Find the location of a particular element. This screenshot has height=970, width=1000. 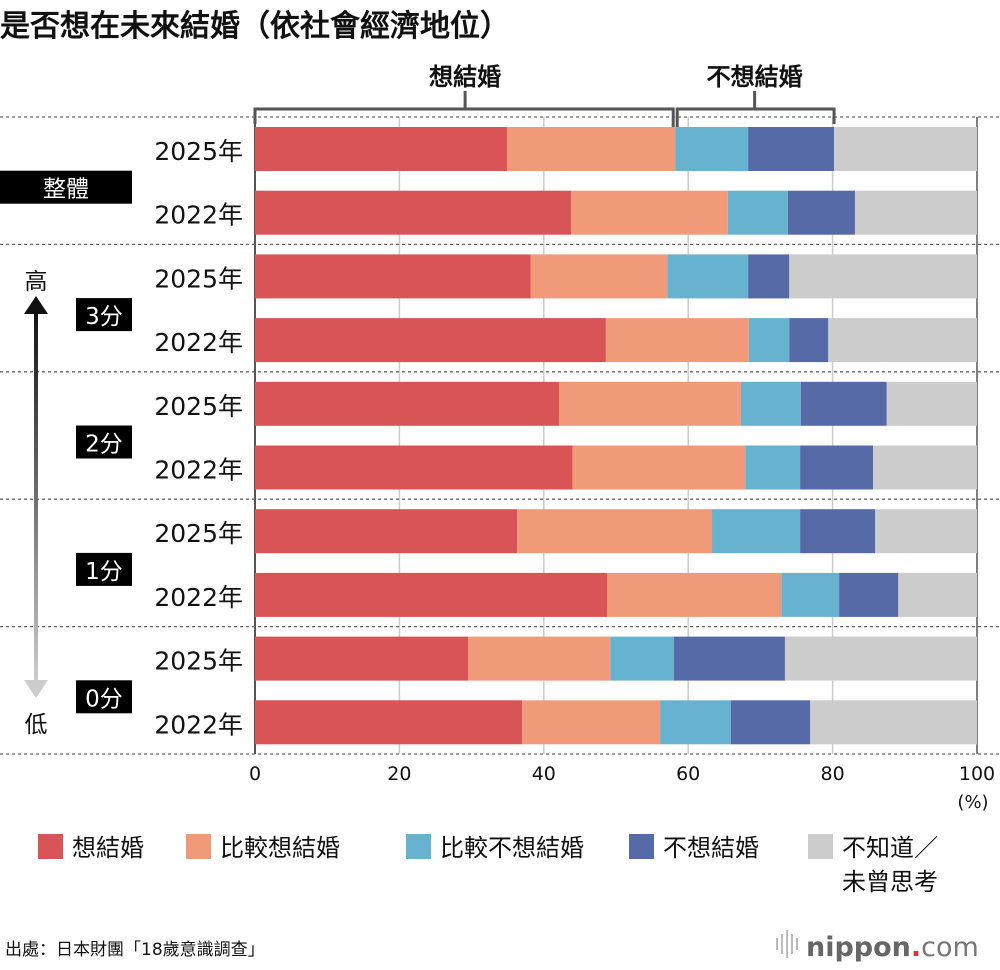

x-tick-label: 100 is located at coordinates (977, 774).